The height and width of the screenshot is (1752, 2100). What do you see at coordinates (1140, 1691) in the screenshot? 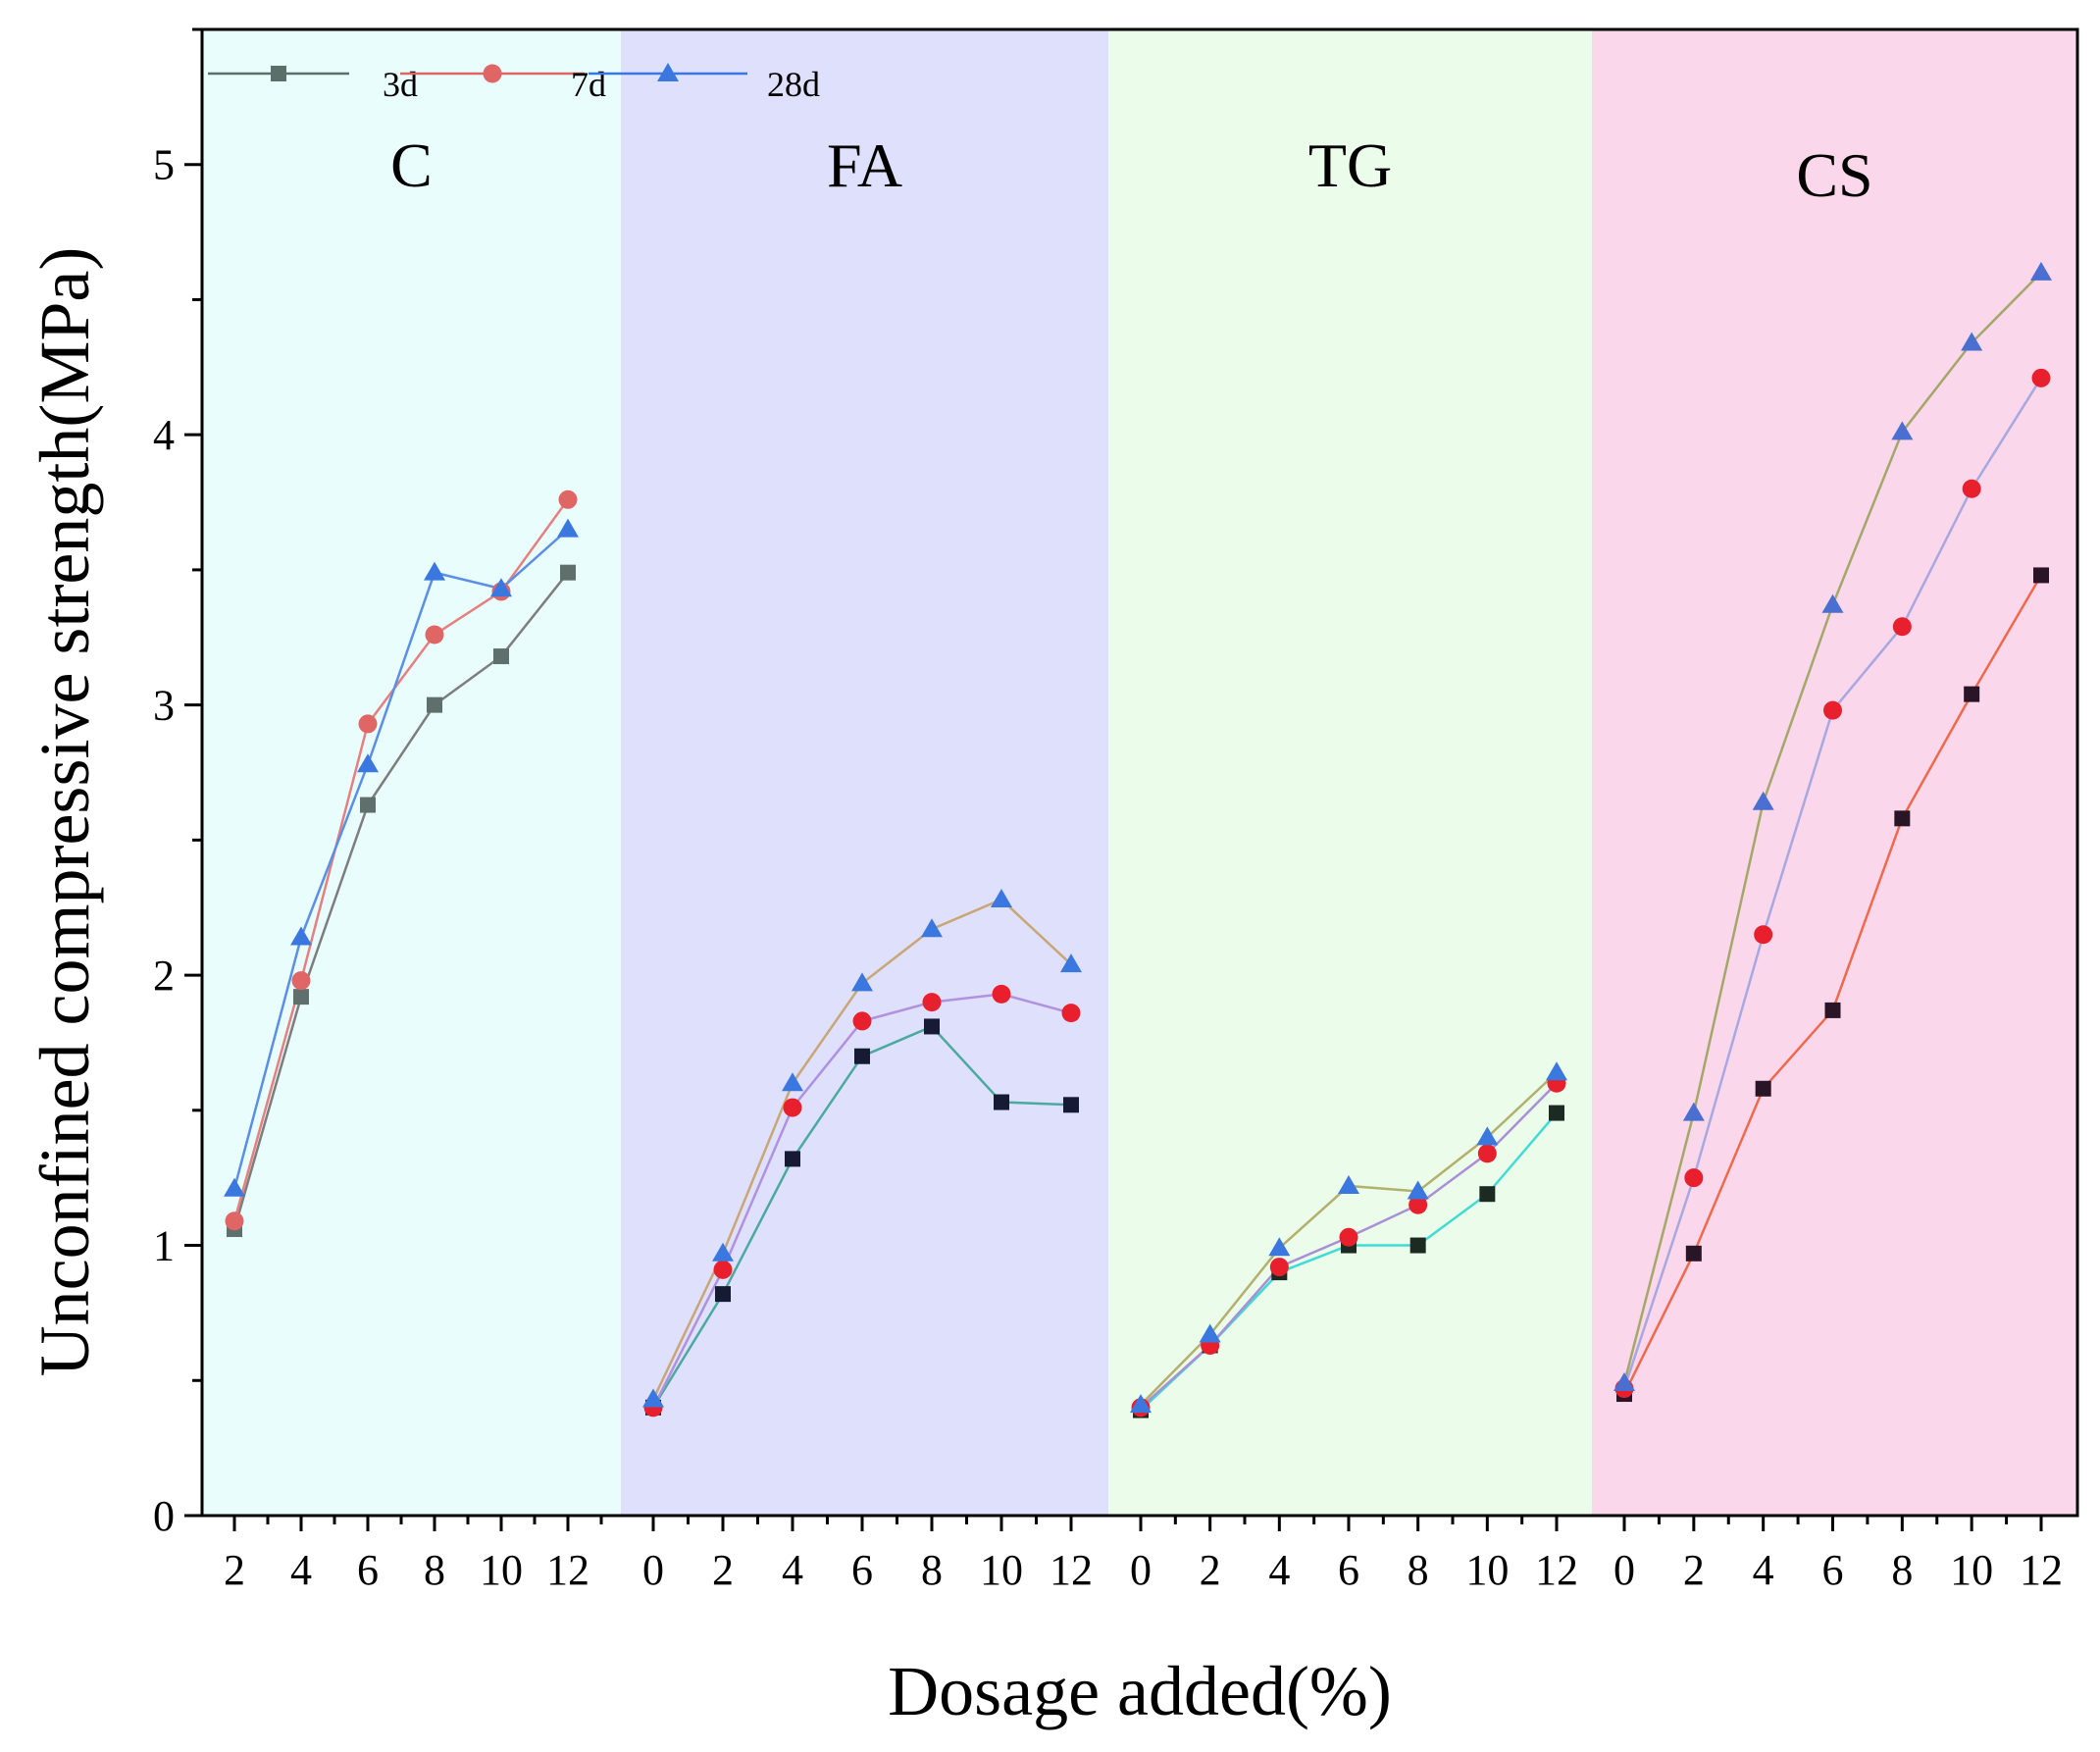
I see `x-axis-title: Dosage added(%)` at bounding box center [1140, 1691].